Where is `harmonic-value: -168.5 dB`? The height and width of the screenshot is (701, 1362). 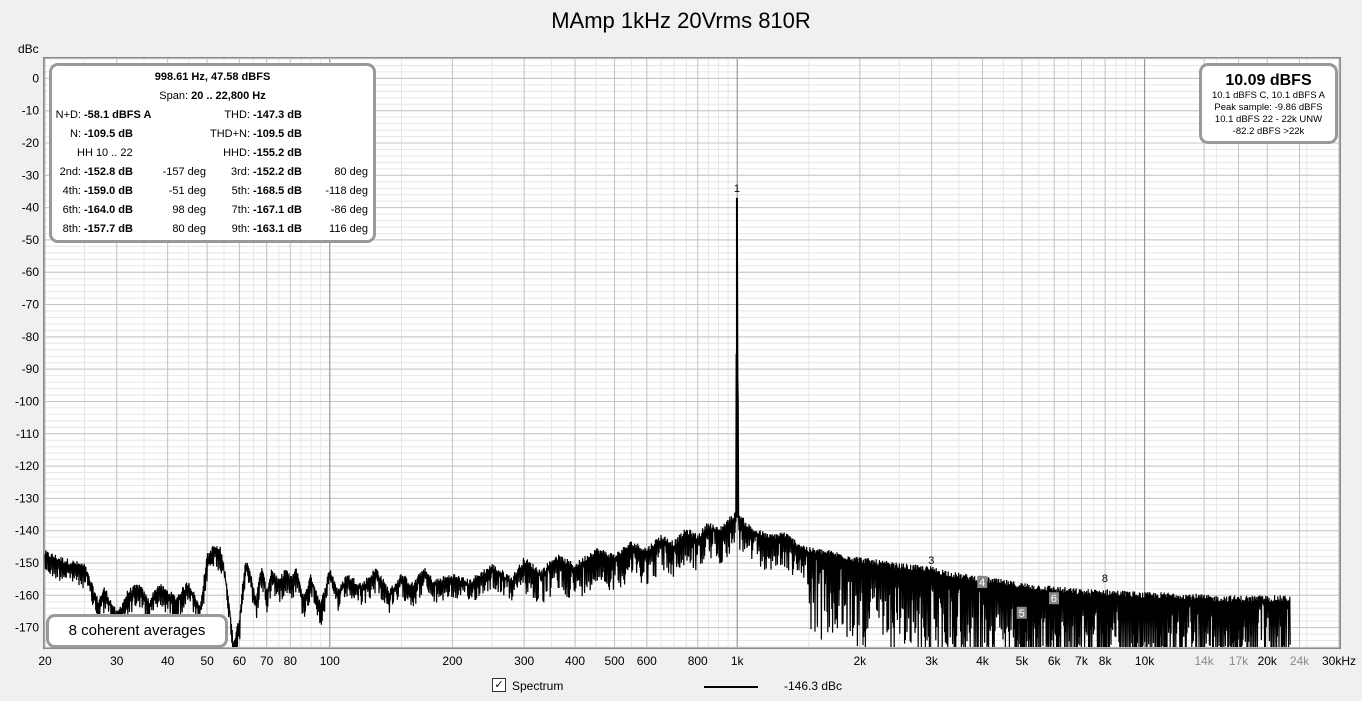
harmonic-value: -168.5 dB is located at coordinates (277, 191).